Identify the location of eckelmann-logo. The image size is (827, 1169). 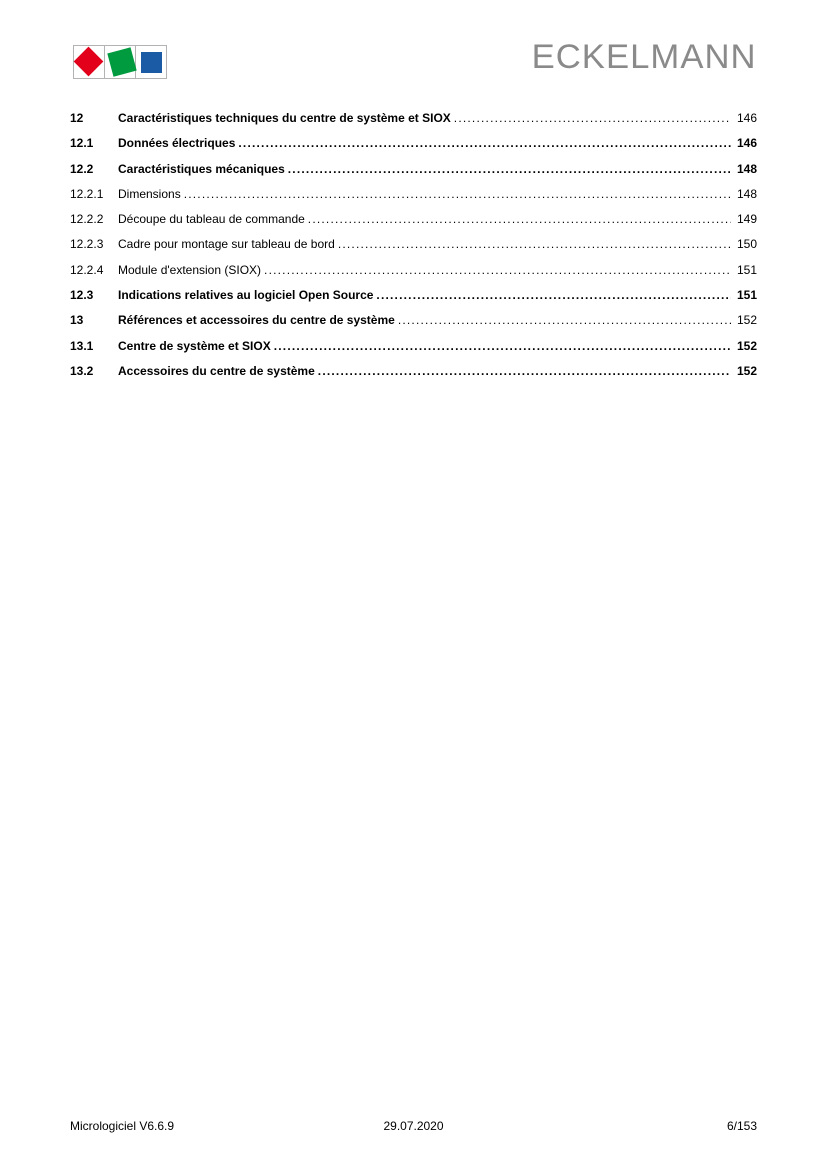
(120, 62).